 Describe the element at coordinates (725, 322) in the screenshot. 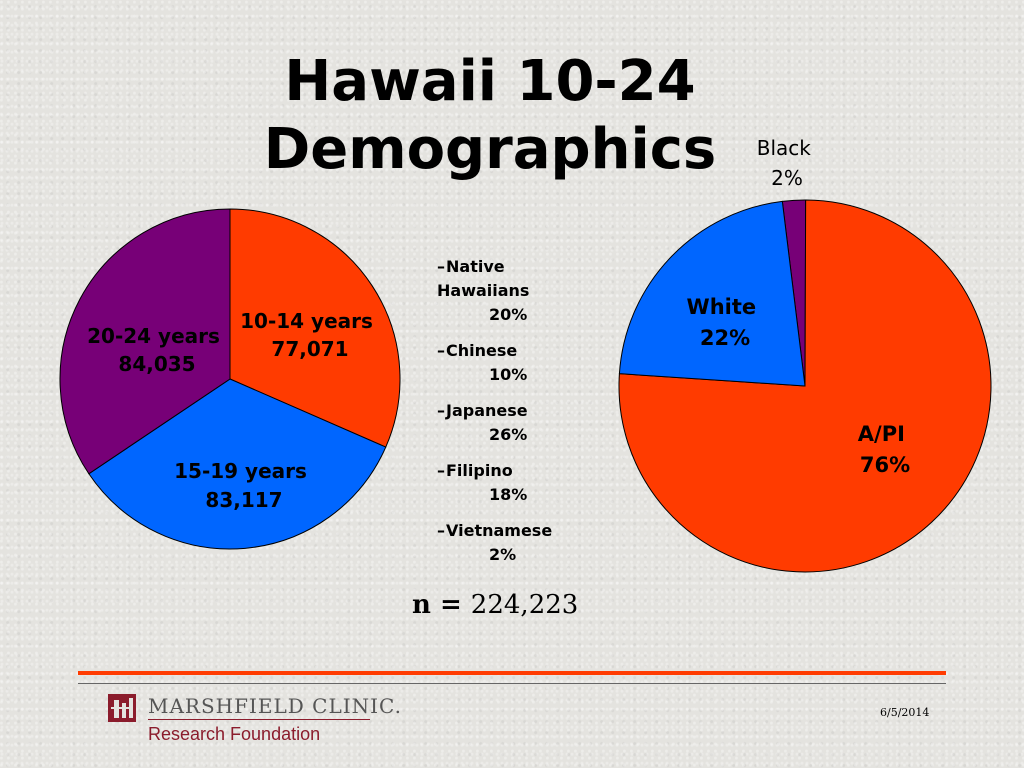

I see `svg-text: White 22%` at that location.